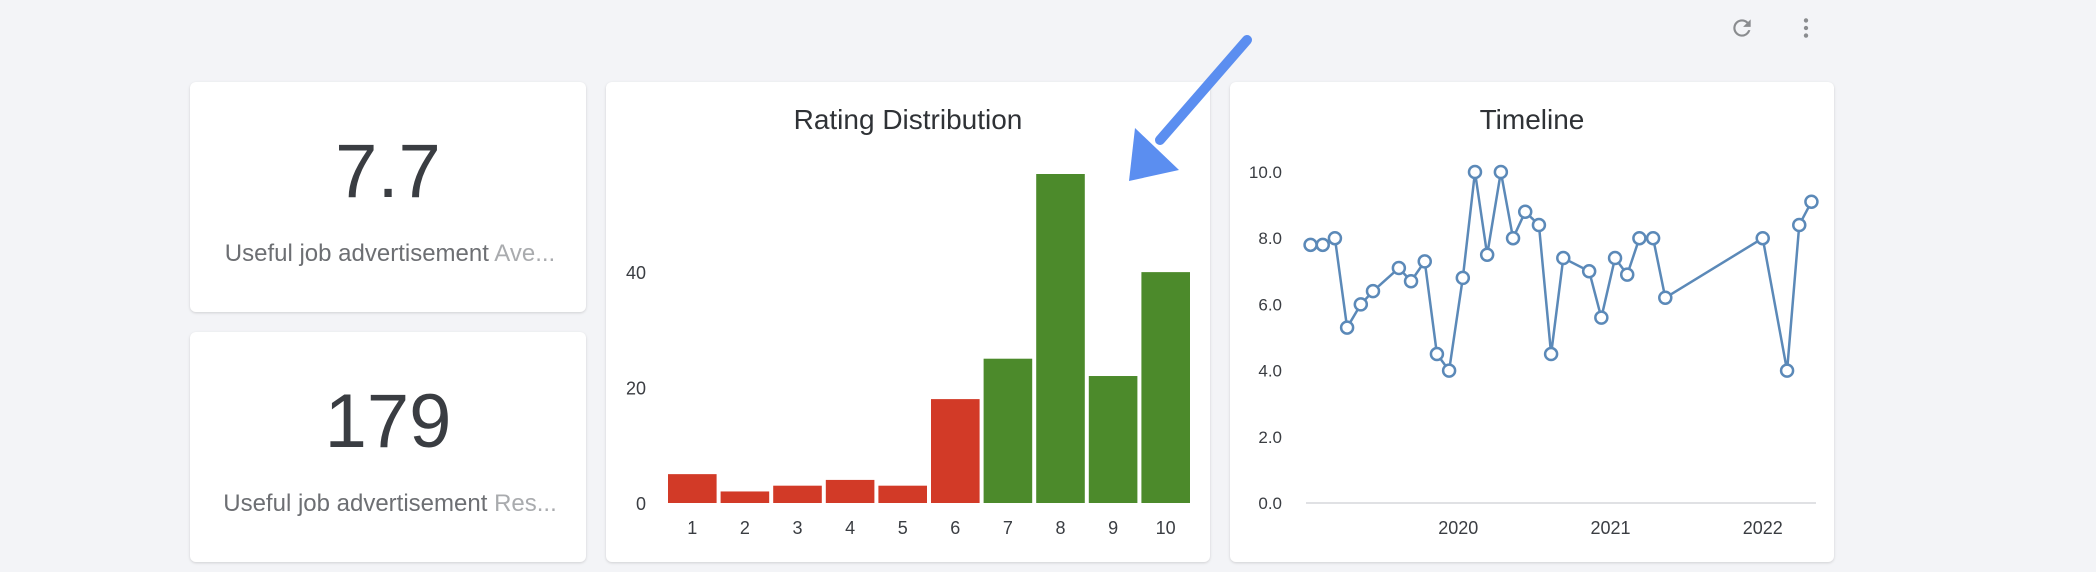  What do you see at coordinates (1008, 528) in the screenshot?
I see `x-tick-label: 7` at bounding box center [1008, 528].